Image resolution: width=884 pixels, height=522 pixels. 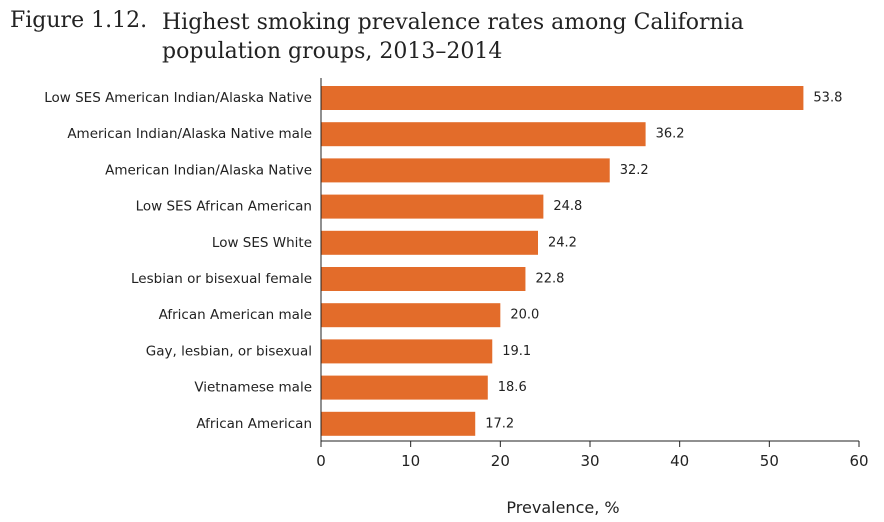 What do you see at coordinates (224, 207) in the screenshot?
I see `category-label: Low SES African American` at bounding box center [224, 207].